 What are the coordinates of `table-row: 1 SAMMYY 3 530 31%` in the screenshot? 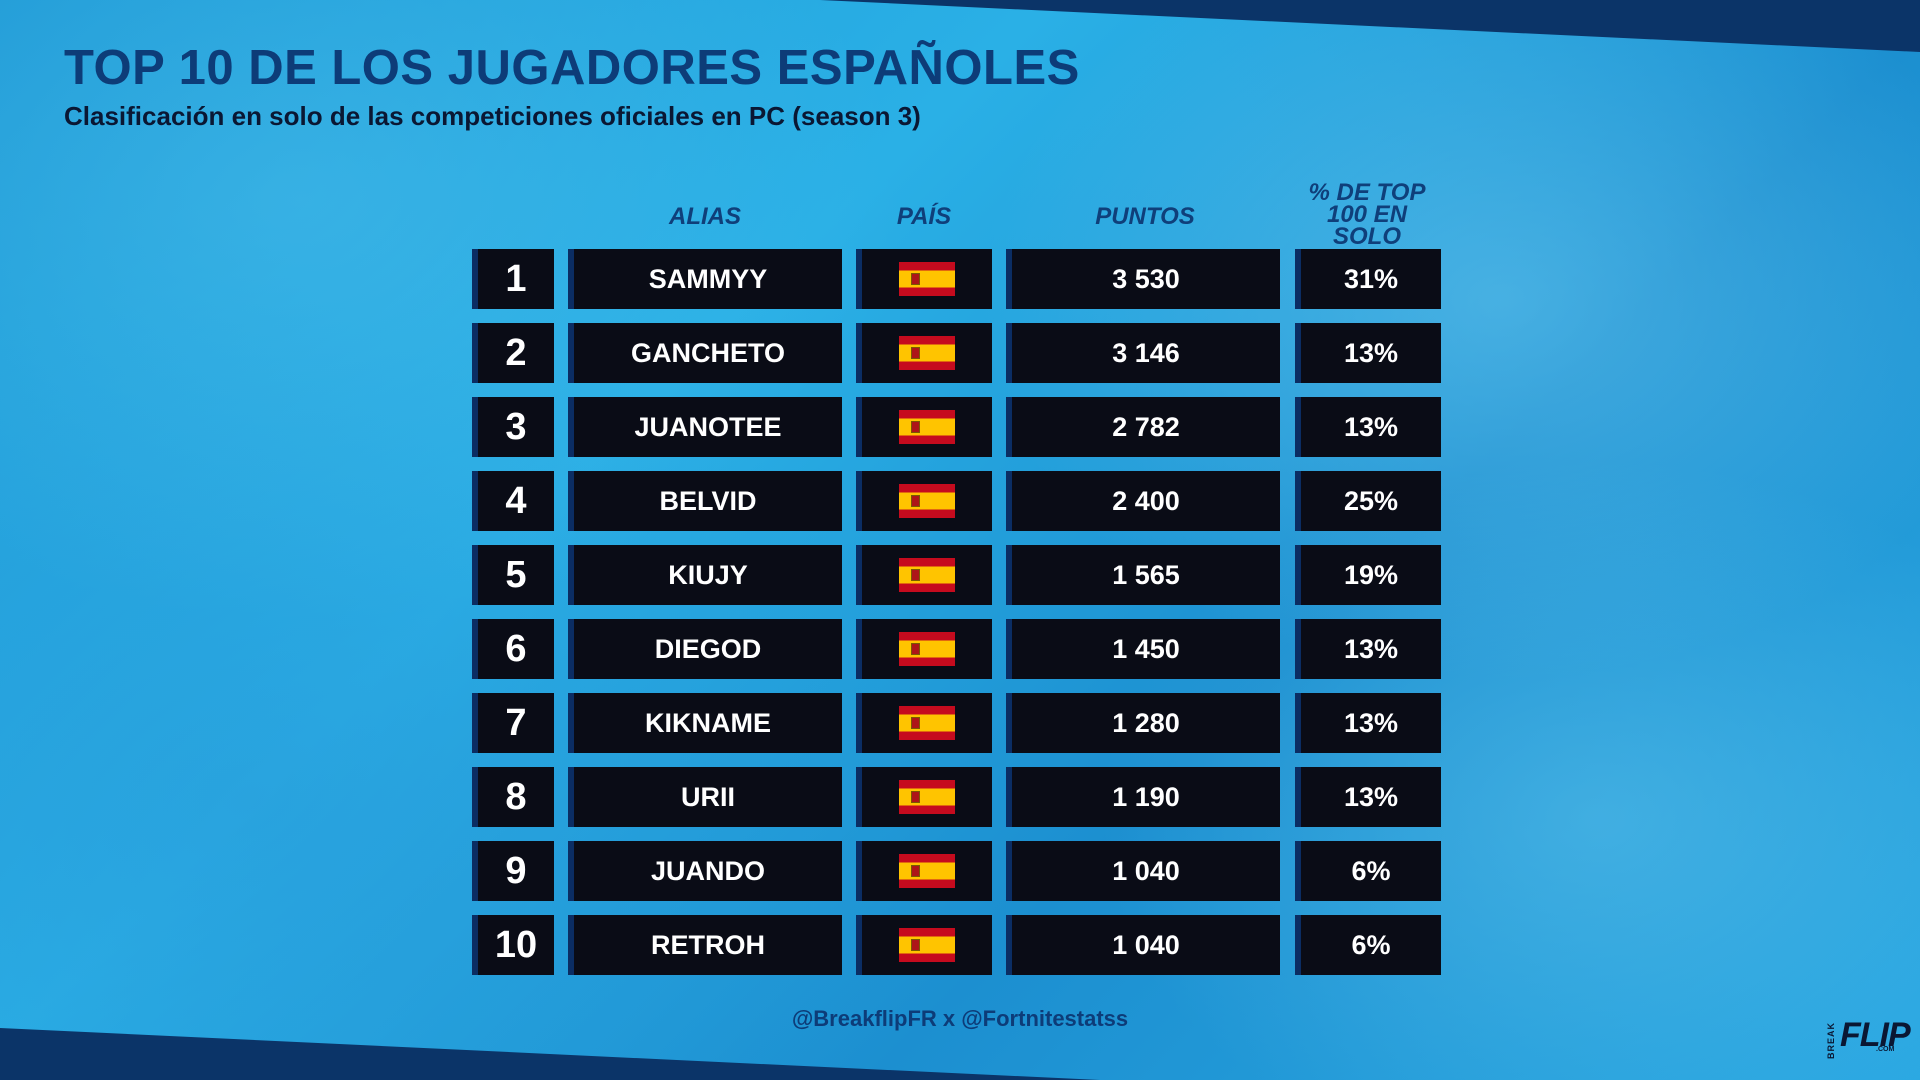 It's located at (960, 279).